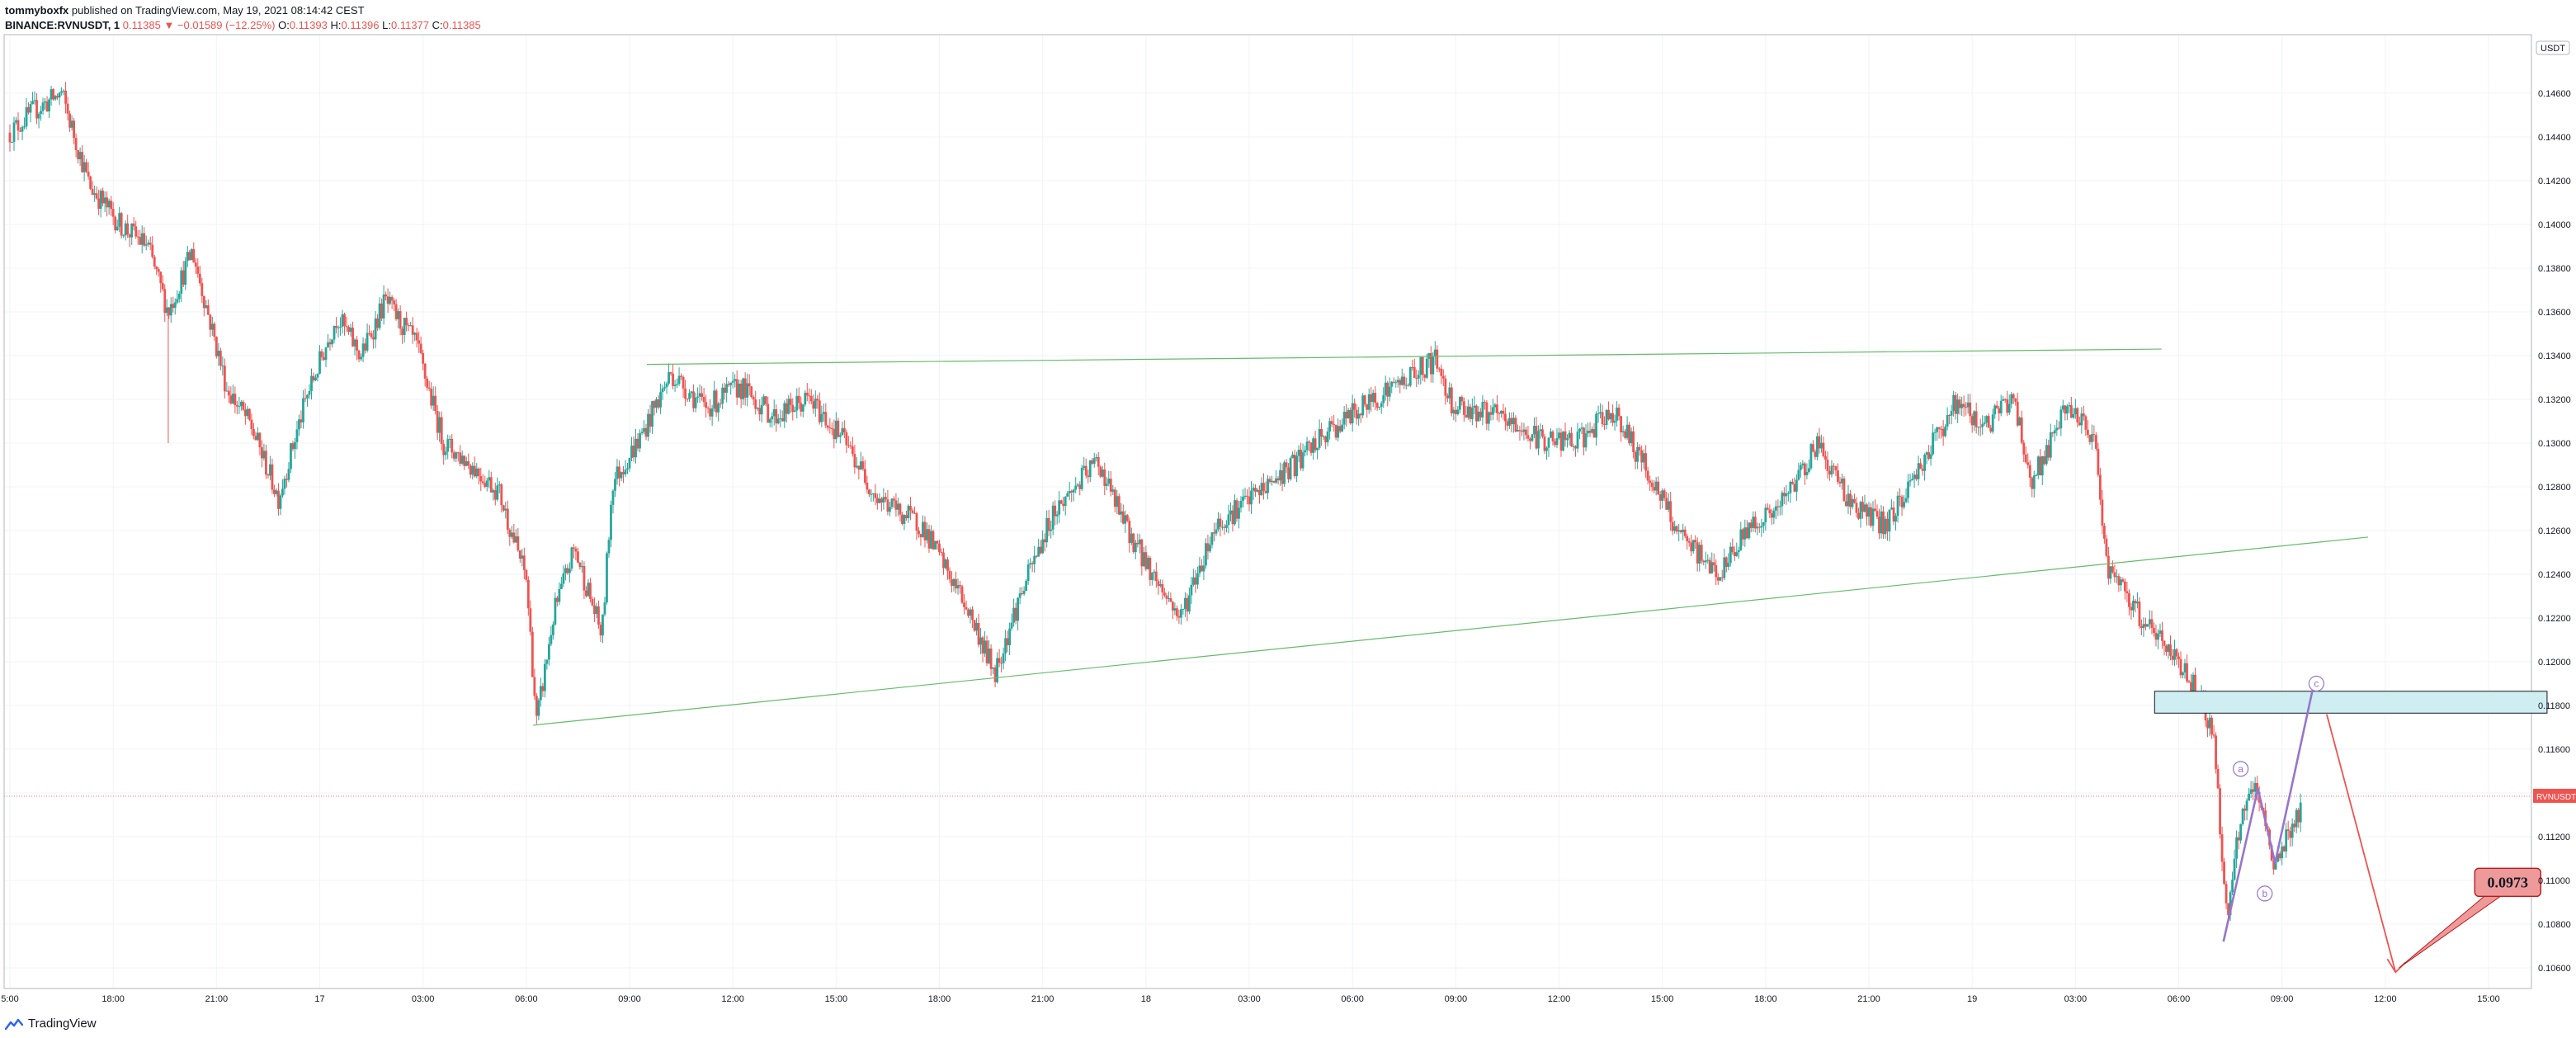  What do you see at coordinates (62, 25) in the screenshot?
I see `symbol-label: BINANCE:RVNUSDT, 1` at bounding box center [62, 25].